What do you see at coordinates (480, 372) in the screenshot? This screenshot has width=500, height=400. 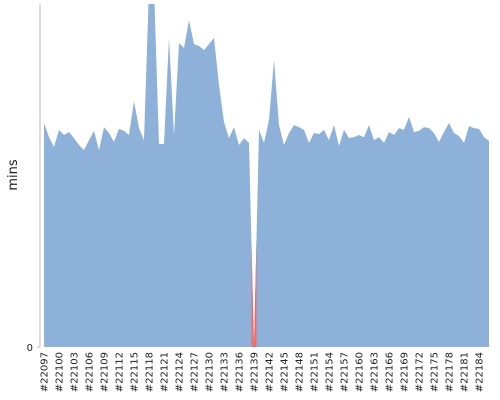 I see `x-tick-label: #22184` at bounding box center [480, 372].